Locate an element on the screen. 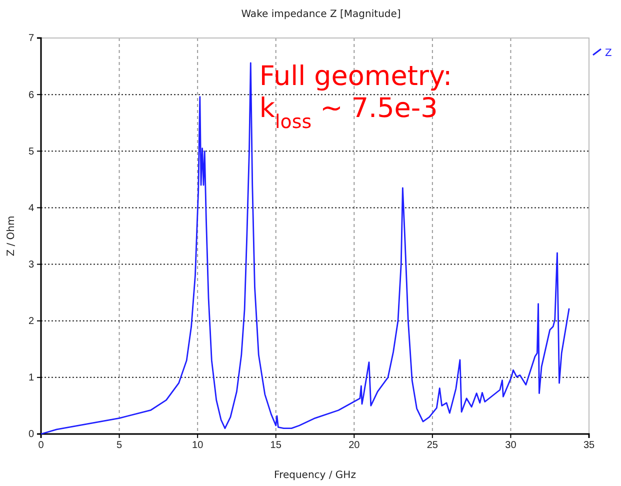 The height and width of the screenshot is (486, 621). x-tick-label: 5 is located at coordinates (119, 446).